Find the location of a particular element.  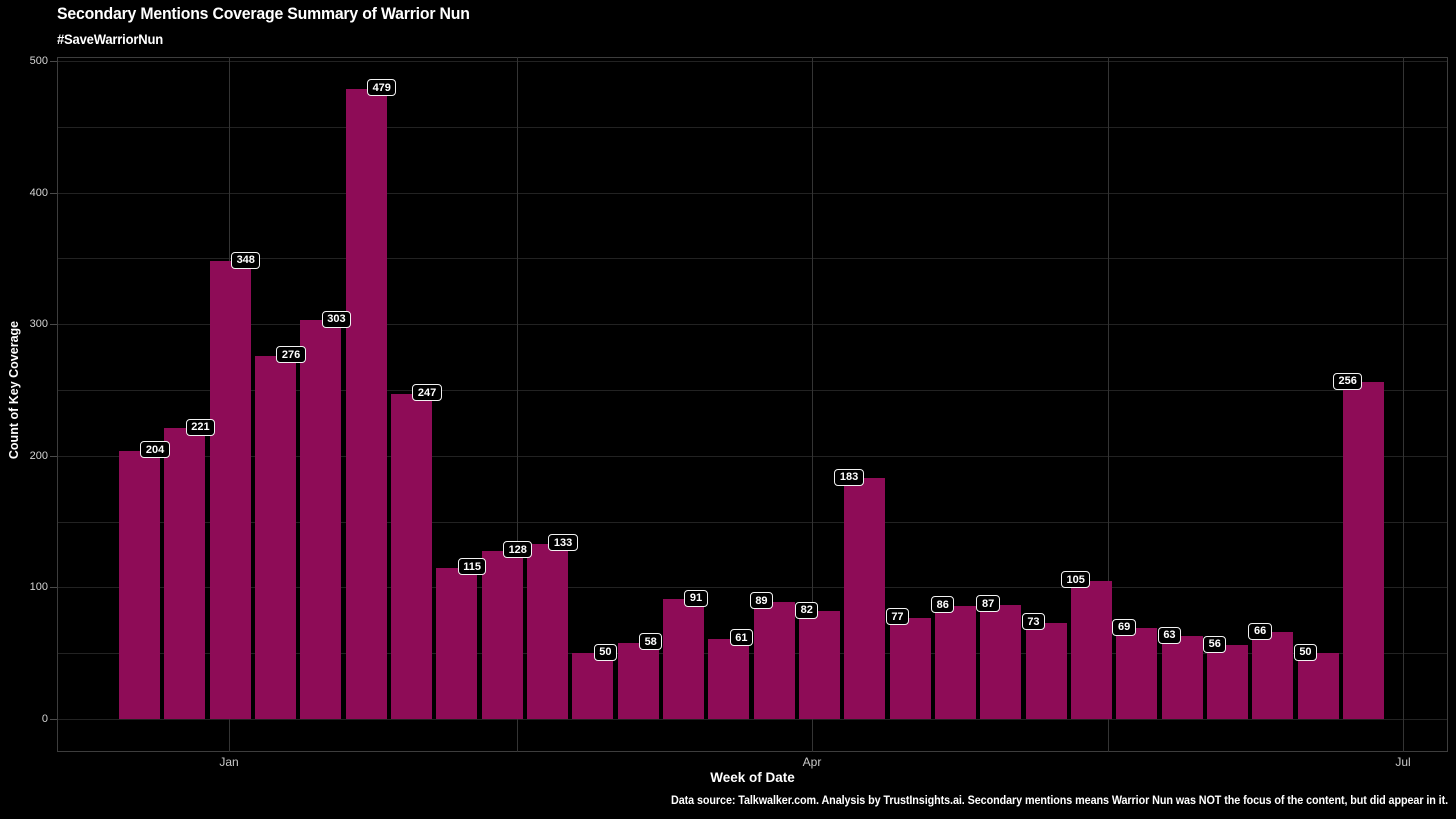

bar-value-label: 66 is located at coordinates (1260, 631).